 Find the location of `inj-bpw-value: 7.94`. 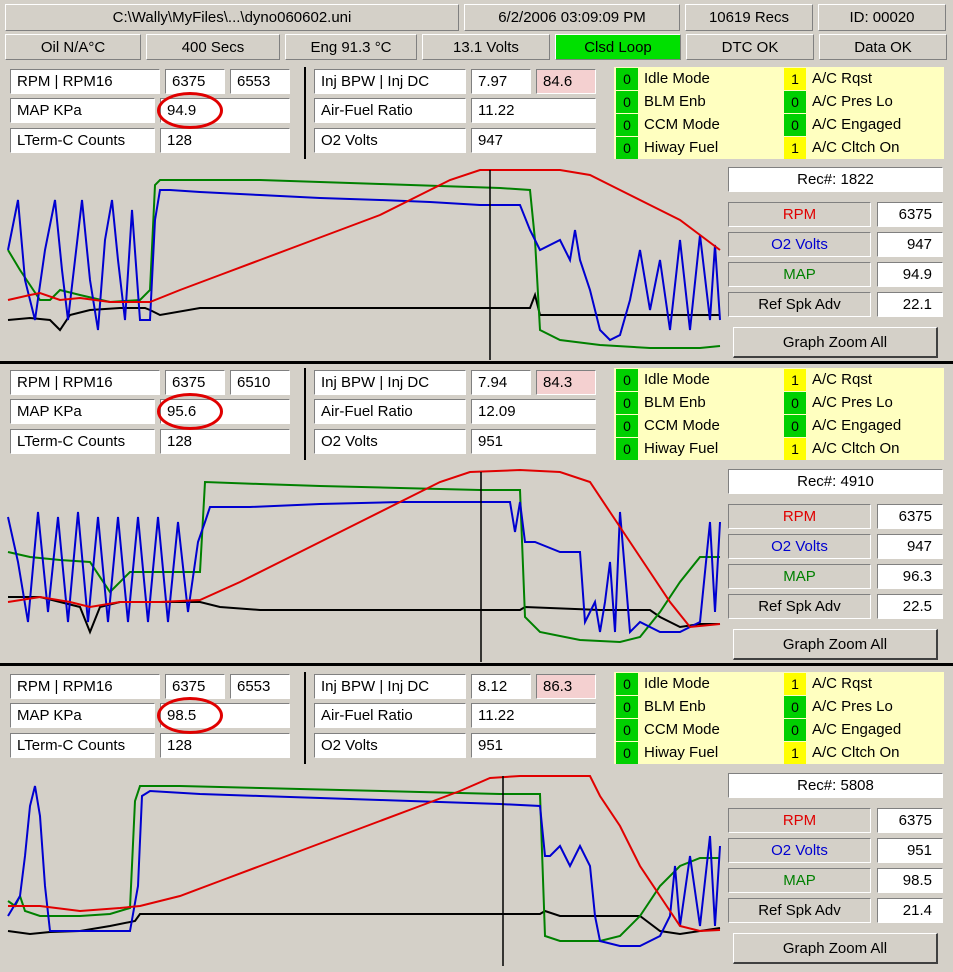

inj-bpw-value: 7.94 is located at coordinates (501, 382).